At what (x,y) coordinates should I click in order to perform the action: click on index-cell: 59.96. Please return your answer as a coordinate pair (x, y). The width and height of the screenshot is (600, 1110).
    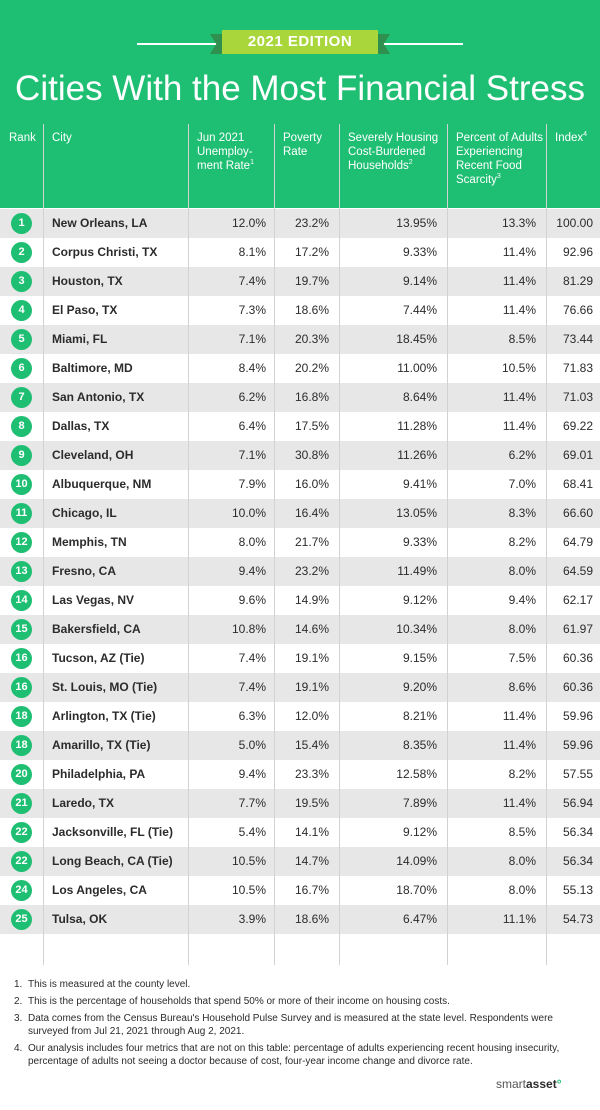
    Looking at the image, I should click on (577, 745).